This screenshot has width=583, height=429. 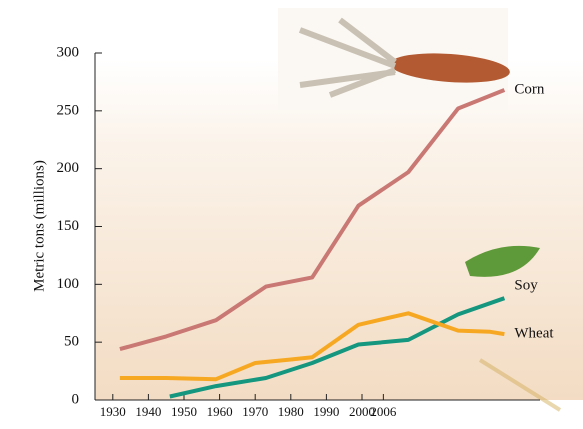 What do you see at coordinates (291, 411) in the screenshot?
I see `x-tick-label: 1980` at bounding box center [291, 411].